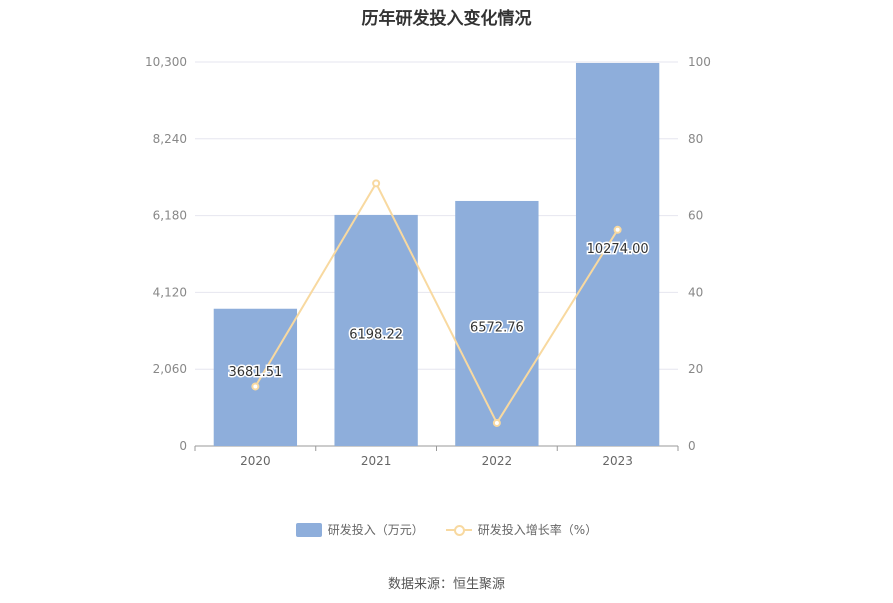 The width and height of the screenshot is (893, 603). What do you see at coordinates (255, 461) in the screenshot?
I see `x-tick-label: 2020` at bounding box center [255, 461].